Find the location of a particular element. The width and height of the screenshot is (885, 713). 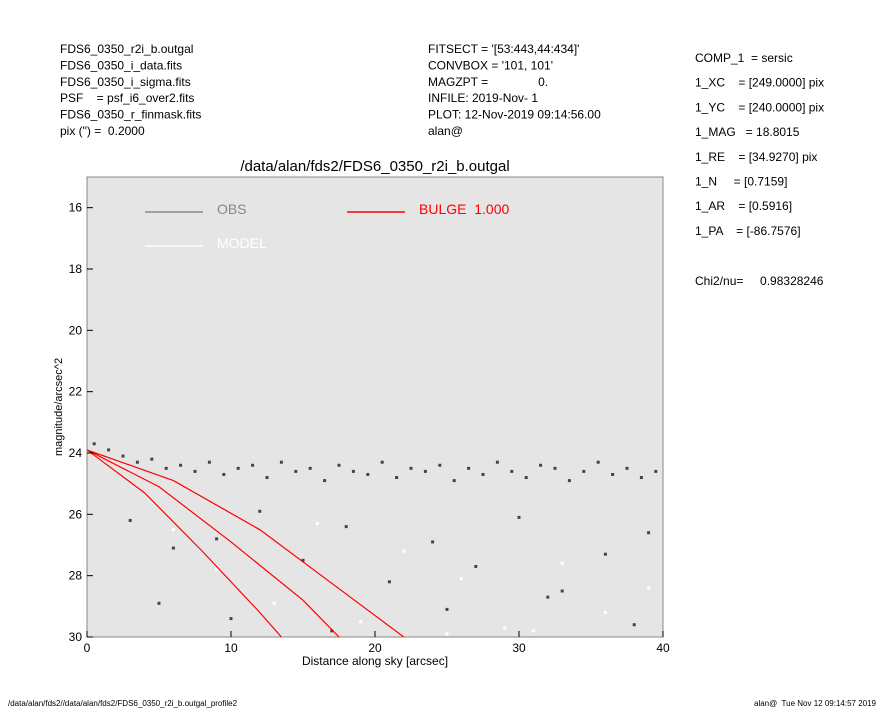

y-tick-label: 30 is located at coordinates (76, 637).